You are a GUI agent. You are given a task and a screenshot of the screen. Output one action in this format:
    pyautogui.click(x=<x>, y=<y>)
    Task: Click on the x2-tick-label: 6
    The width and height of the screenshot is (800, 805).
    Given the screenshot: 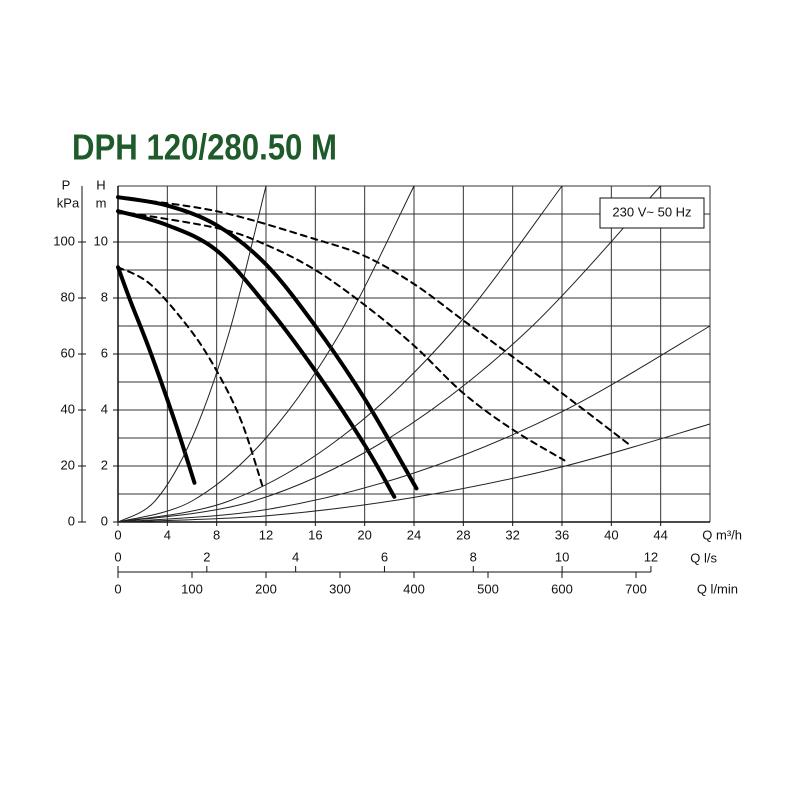 What is the action you would take?
    pyautogui.click(x=384, y=556)
    